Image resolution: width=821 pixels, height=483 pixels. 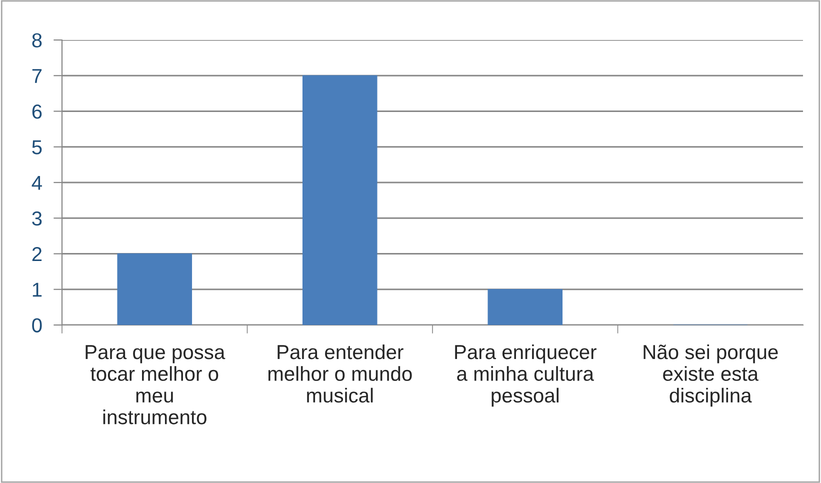 I want to click on y-tick-label: 4, so click(x=37, y=183).